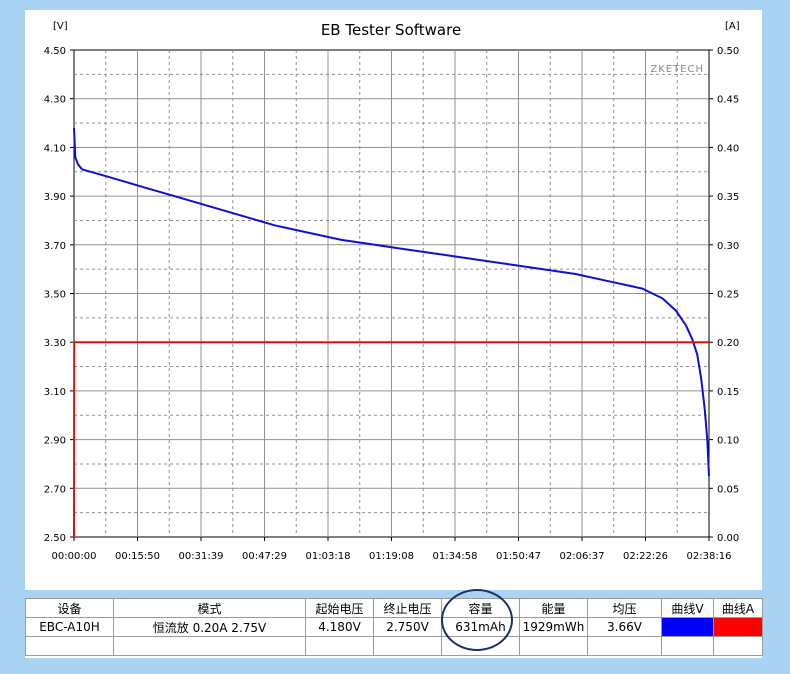 The image size is (790, 674). I want to click on cell-avg-voltage: 3.66V, so click(624, 627).